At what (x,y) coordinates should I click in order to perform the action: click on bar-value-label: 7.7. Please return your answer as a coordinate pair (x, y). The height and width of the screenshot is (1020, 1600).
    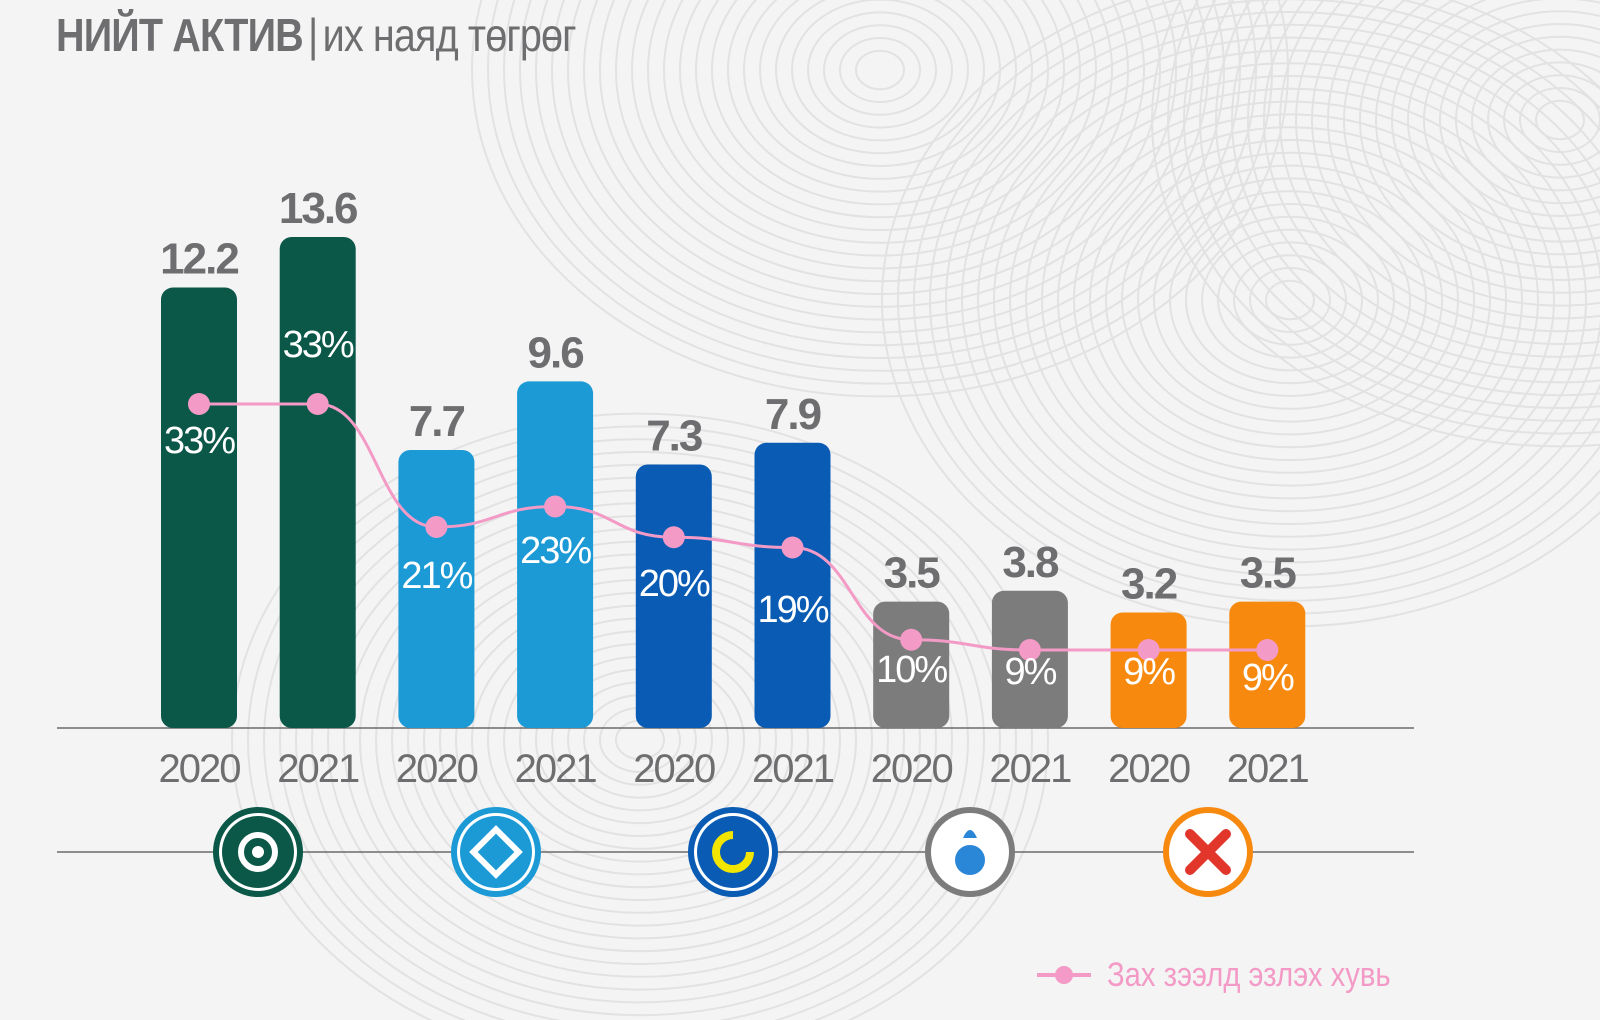
    Looking at the image, I should click on (437, 421).